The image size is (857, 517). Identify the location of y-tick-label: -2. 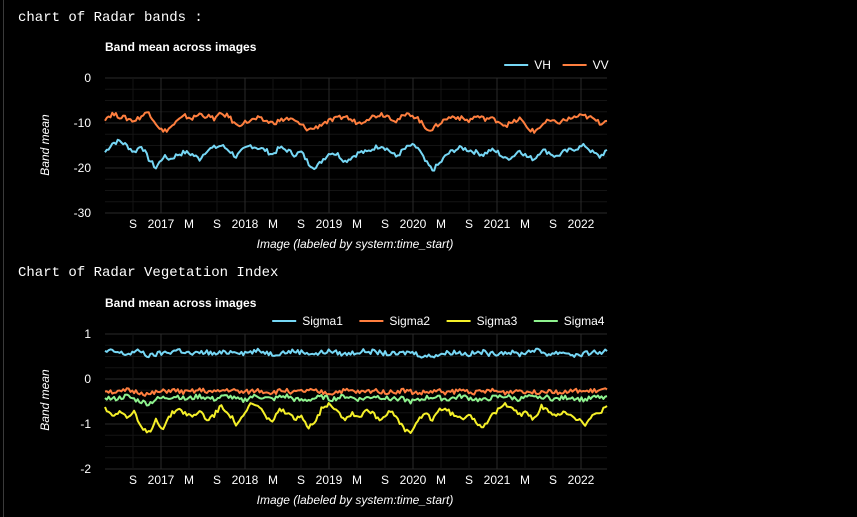
(85, 469).